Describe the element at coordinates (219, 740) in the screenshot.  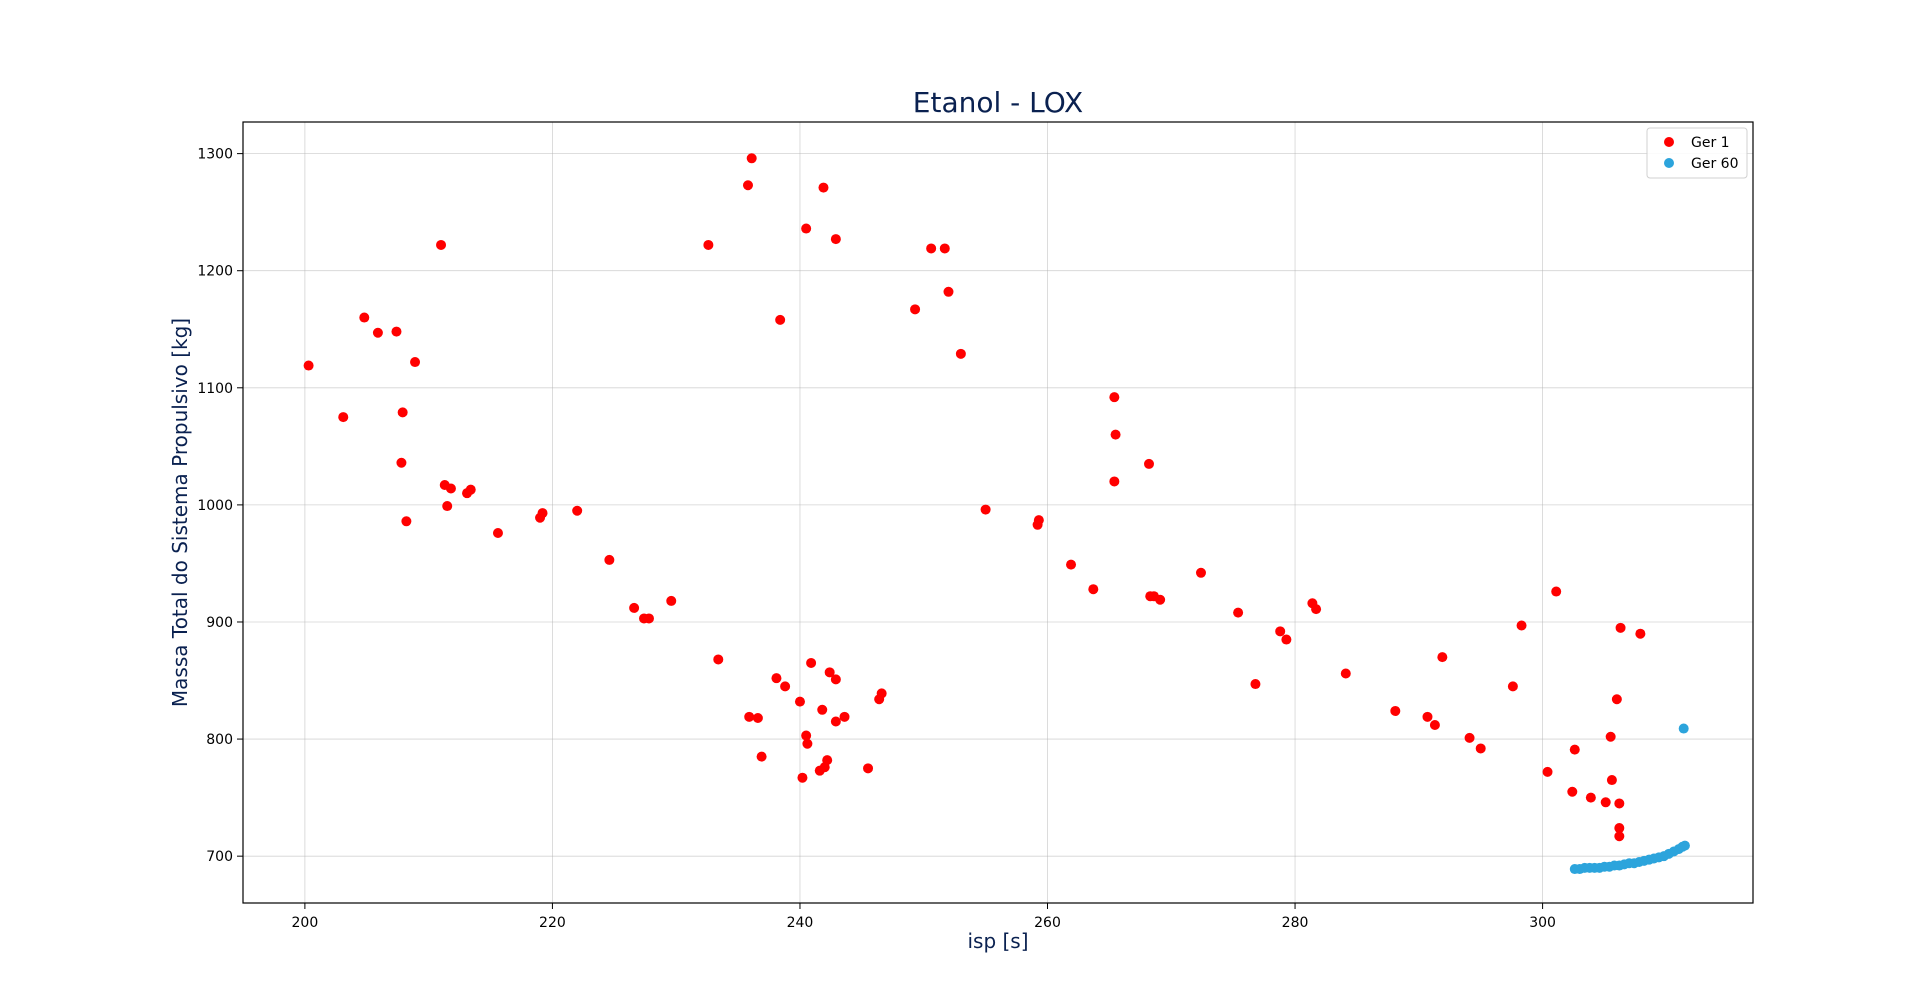
I see `y-tick-label: 800` at that location.